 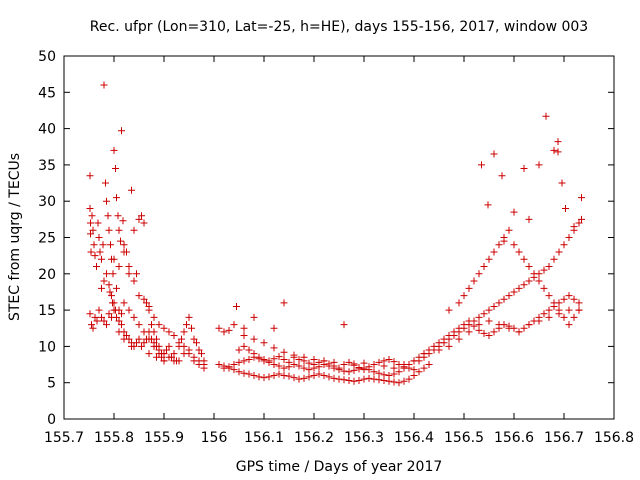 What do you see at coordinates (47, 347) in the screenshot?
I see `y-tick-label: 10` at bounding box center [47, 347].